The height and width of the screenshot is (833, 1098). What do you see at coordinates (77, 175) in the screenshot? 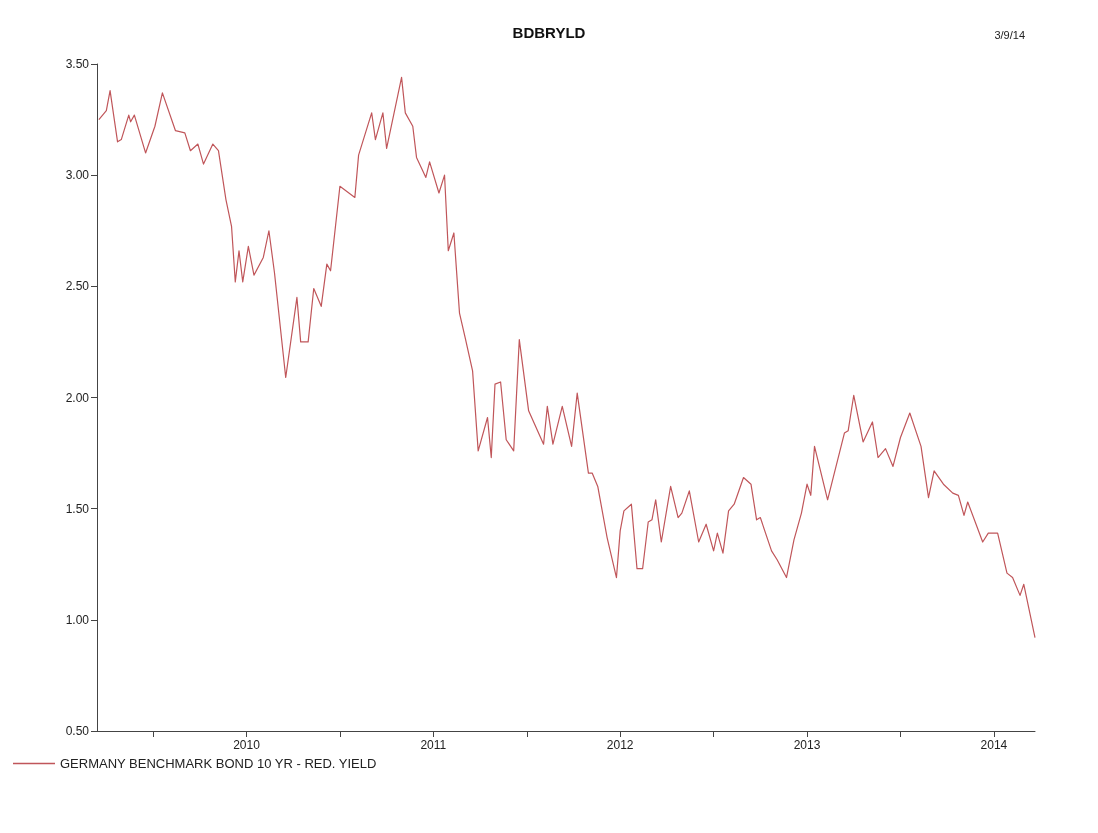
I see `y-tick-label: 3.00` at bounding box center [77, 175].